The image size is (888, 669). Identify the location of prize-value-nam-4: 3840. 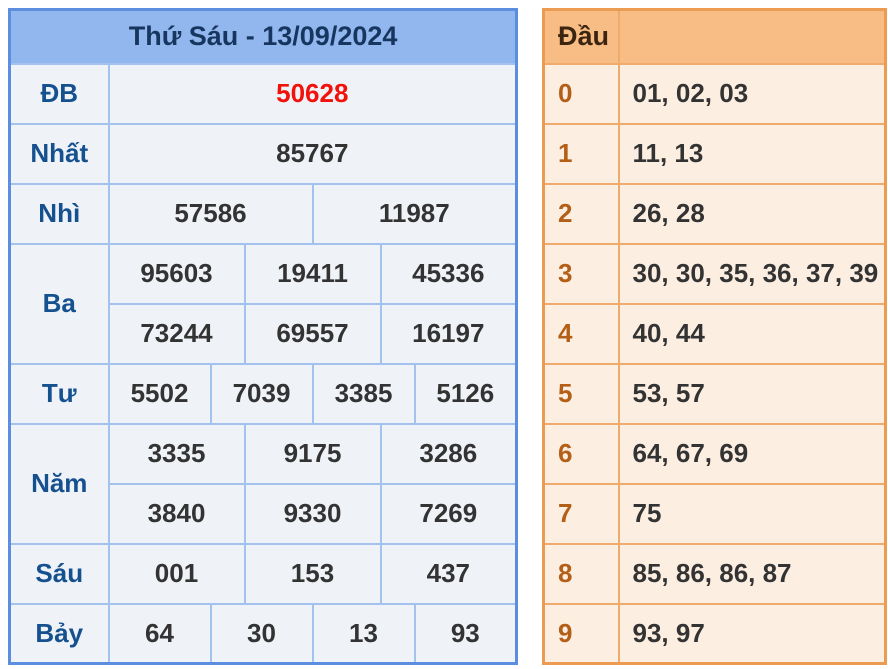
(176, 513).